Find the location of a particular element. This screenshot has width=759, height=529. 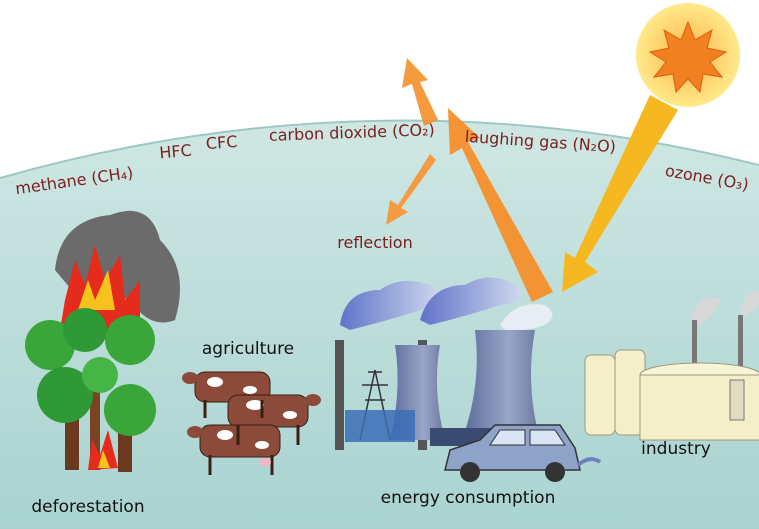

energy-label: energy consumption is located at coordinates (468, 498).